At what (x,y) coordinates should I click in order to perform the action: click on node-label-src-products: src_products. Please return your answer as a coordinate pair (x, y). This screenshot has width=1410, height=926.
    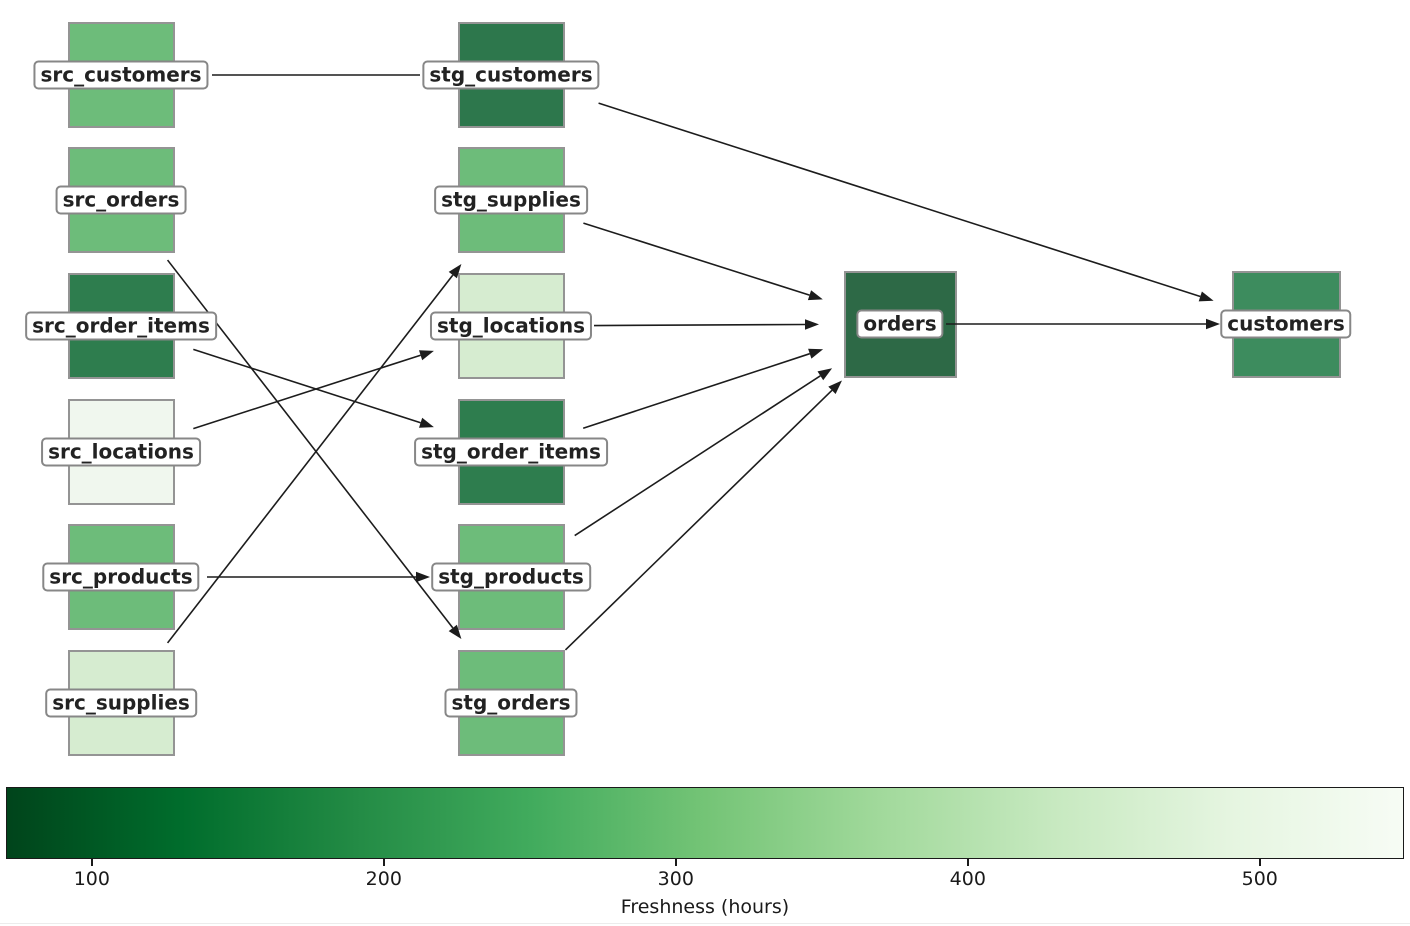
    Looking at the image, I should click on (121, 577).